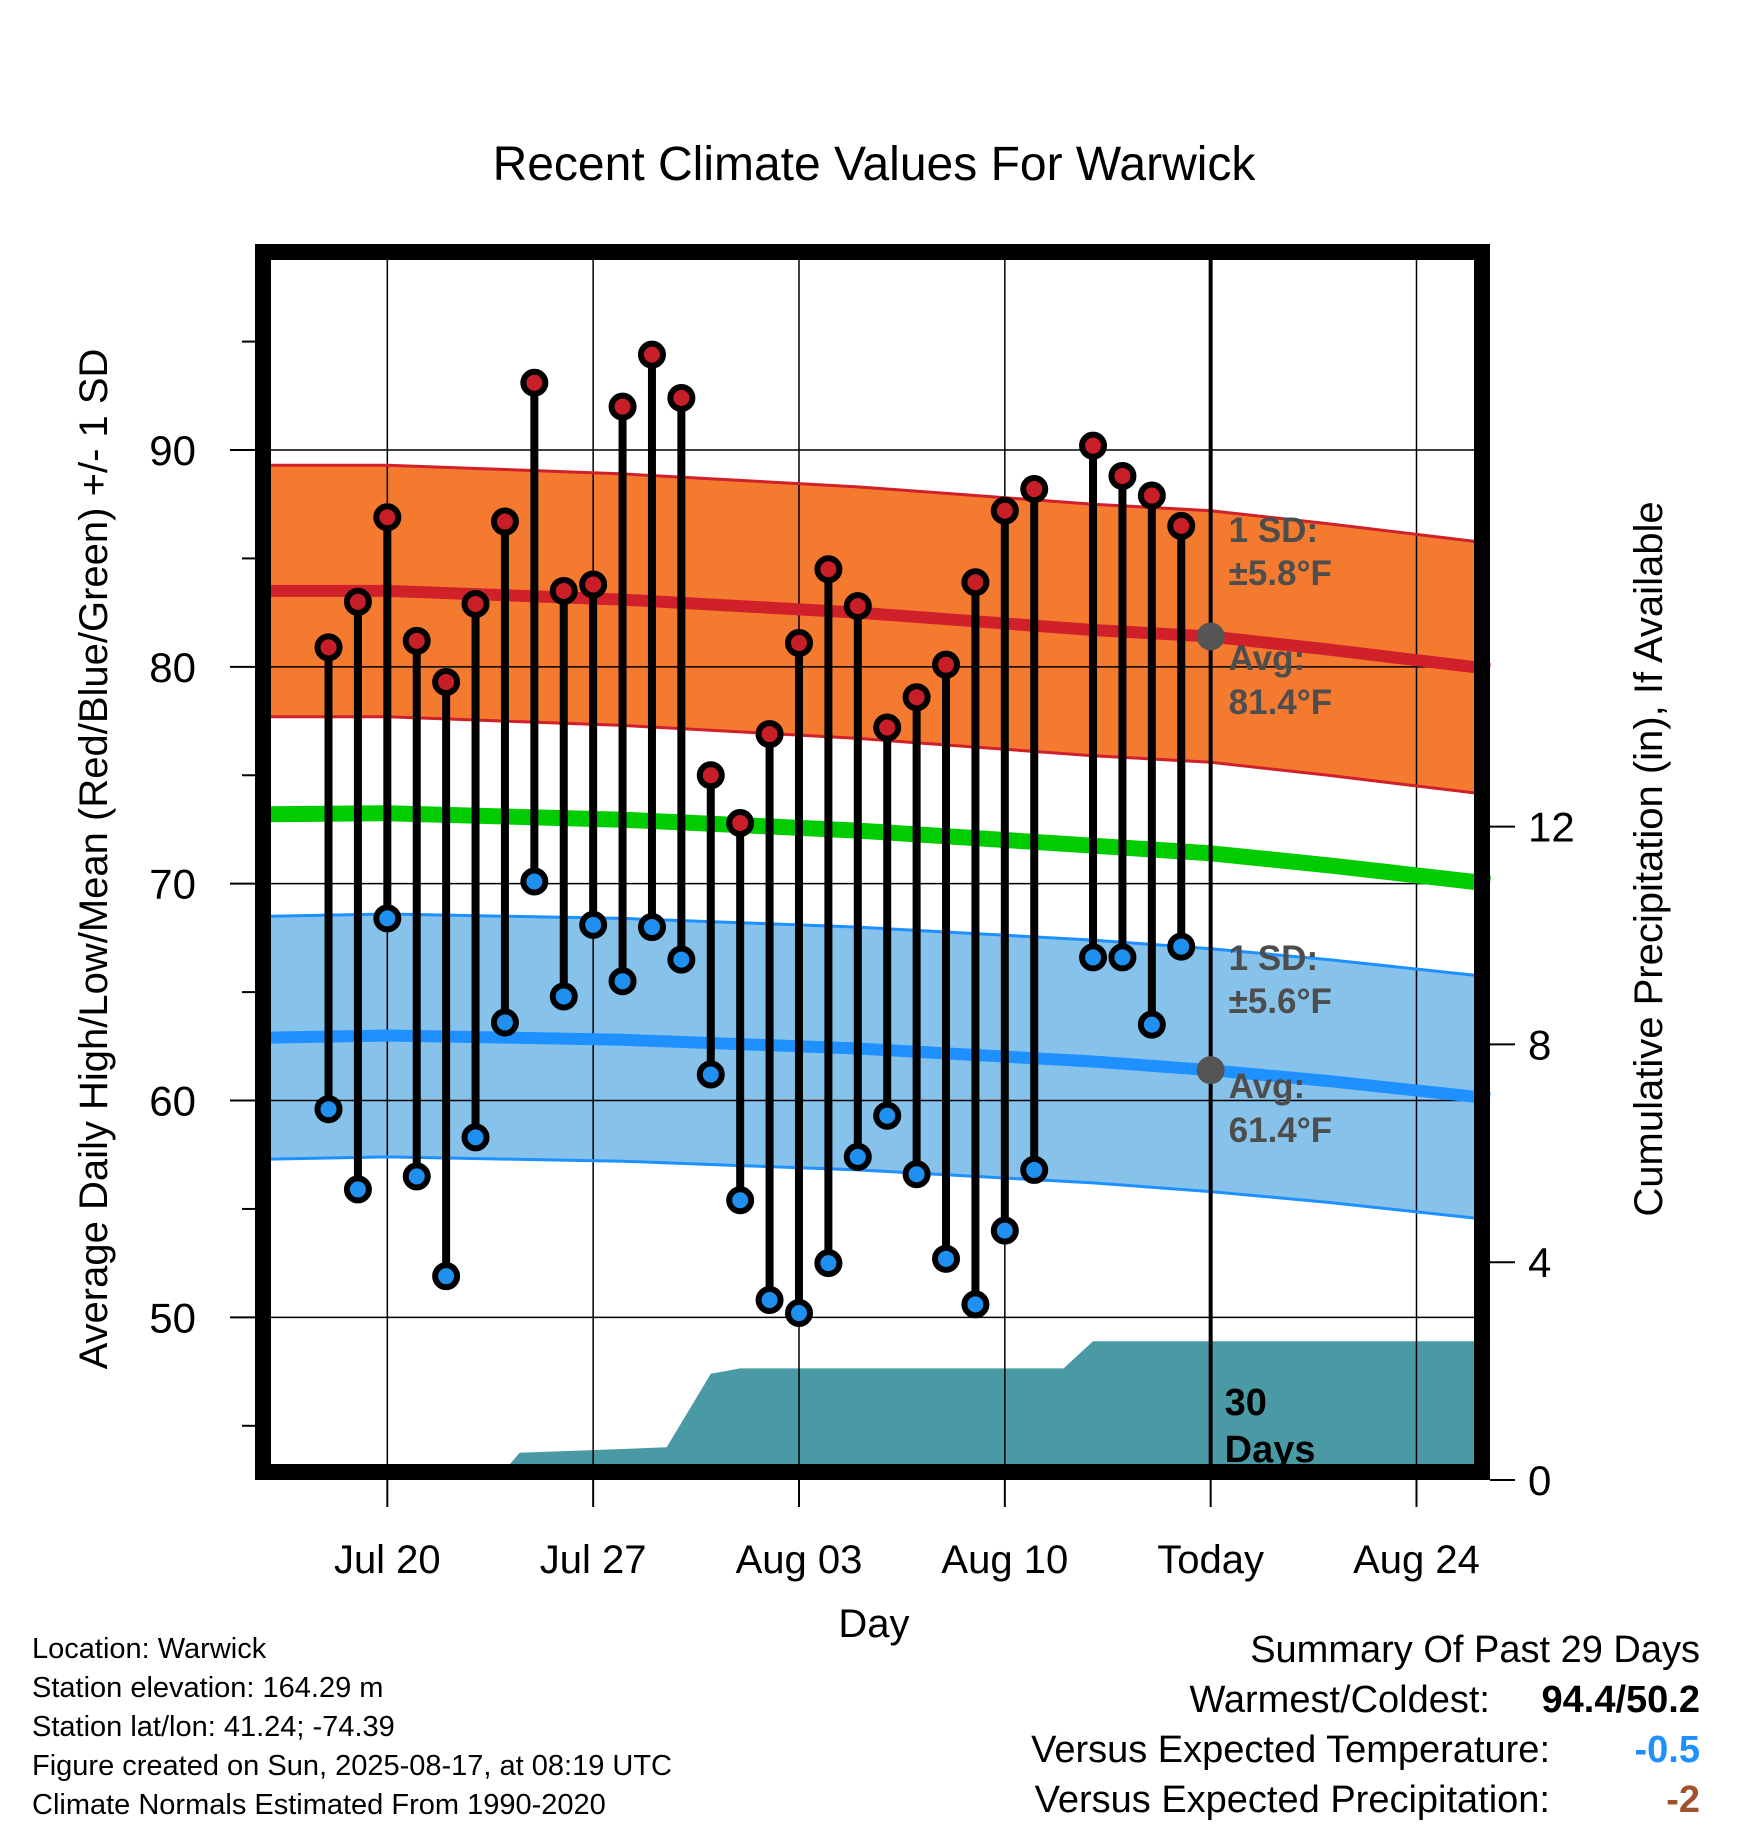  I want to click on x-tick-label: Aug 03, so click(799, 1560).